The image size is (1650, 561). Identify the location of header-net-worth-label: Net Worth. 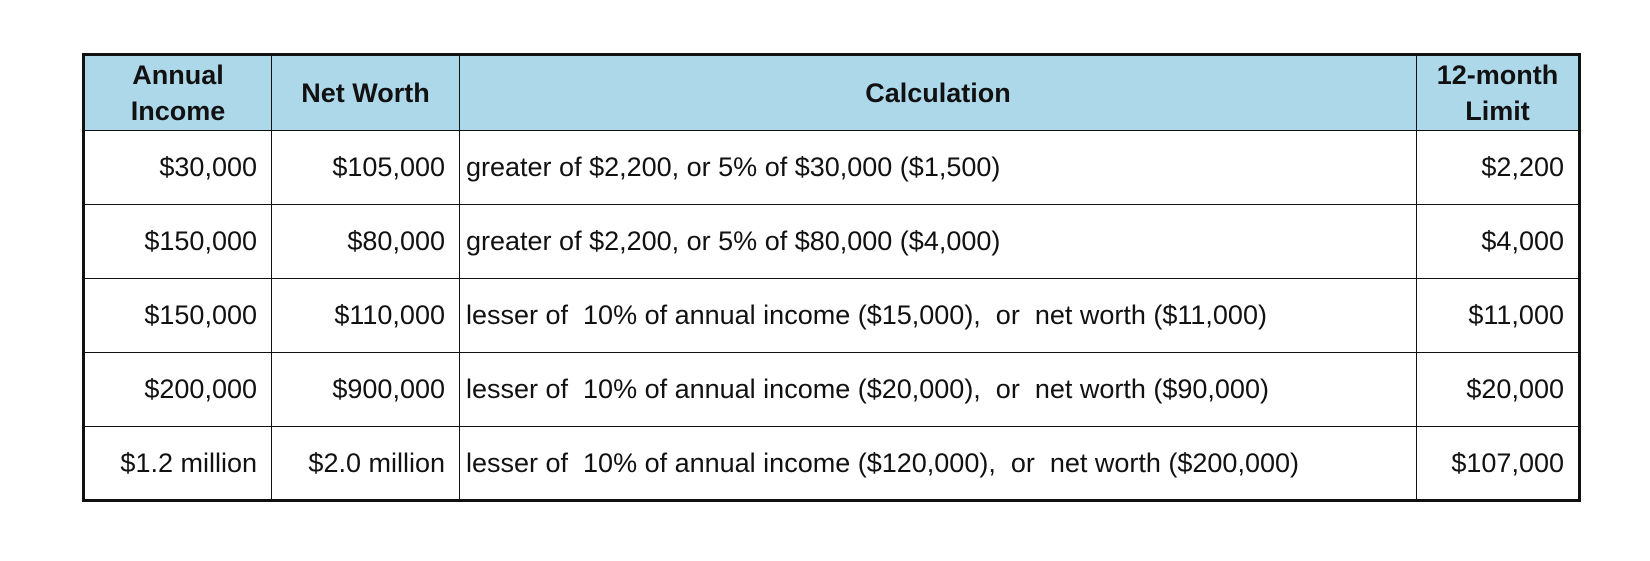
(365, 93).